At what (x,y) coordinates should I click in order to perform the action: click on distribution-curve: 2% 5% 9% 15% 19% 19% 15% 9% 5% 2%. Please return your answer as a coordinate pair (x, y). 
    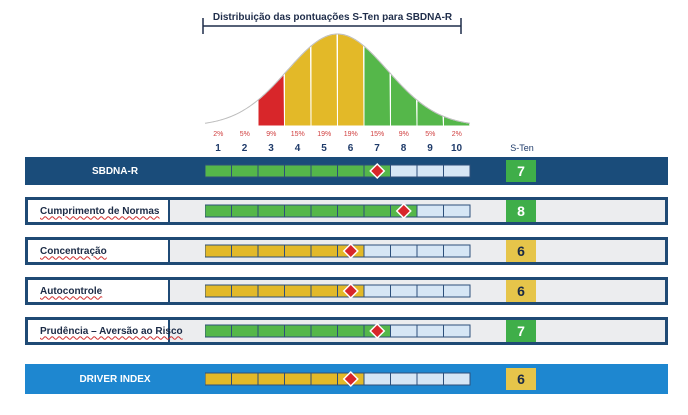
    Looking at the image, I should click on (336, 78).